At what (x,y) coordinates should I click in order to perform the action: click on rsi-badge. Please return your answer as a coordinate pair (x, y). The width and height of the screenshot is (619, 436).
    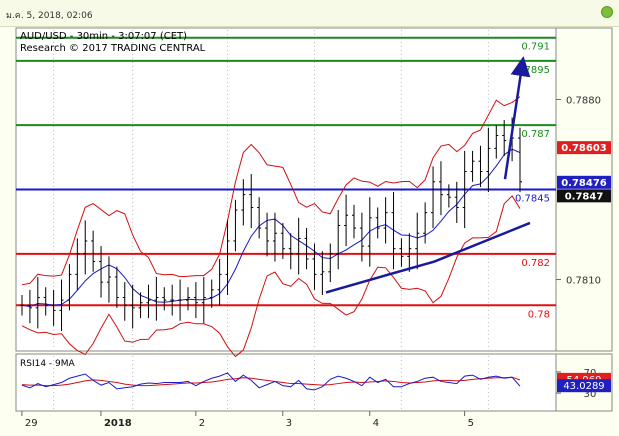
    Looking at the image, I should click on (584, 386).